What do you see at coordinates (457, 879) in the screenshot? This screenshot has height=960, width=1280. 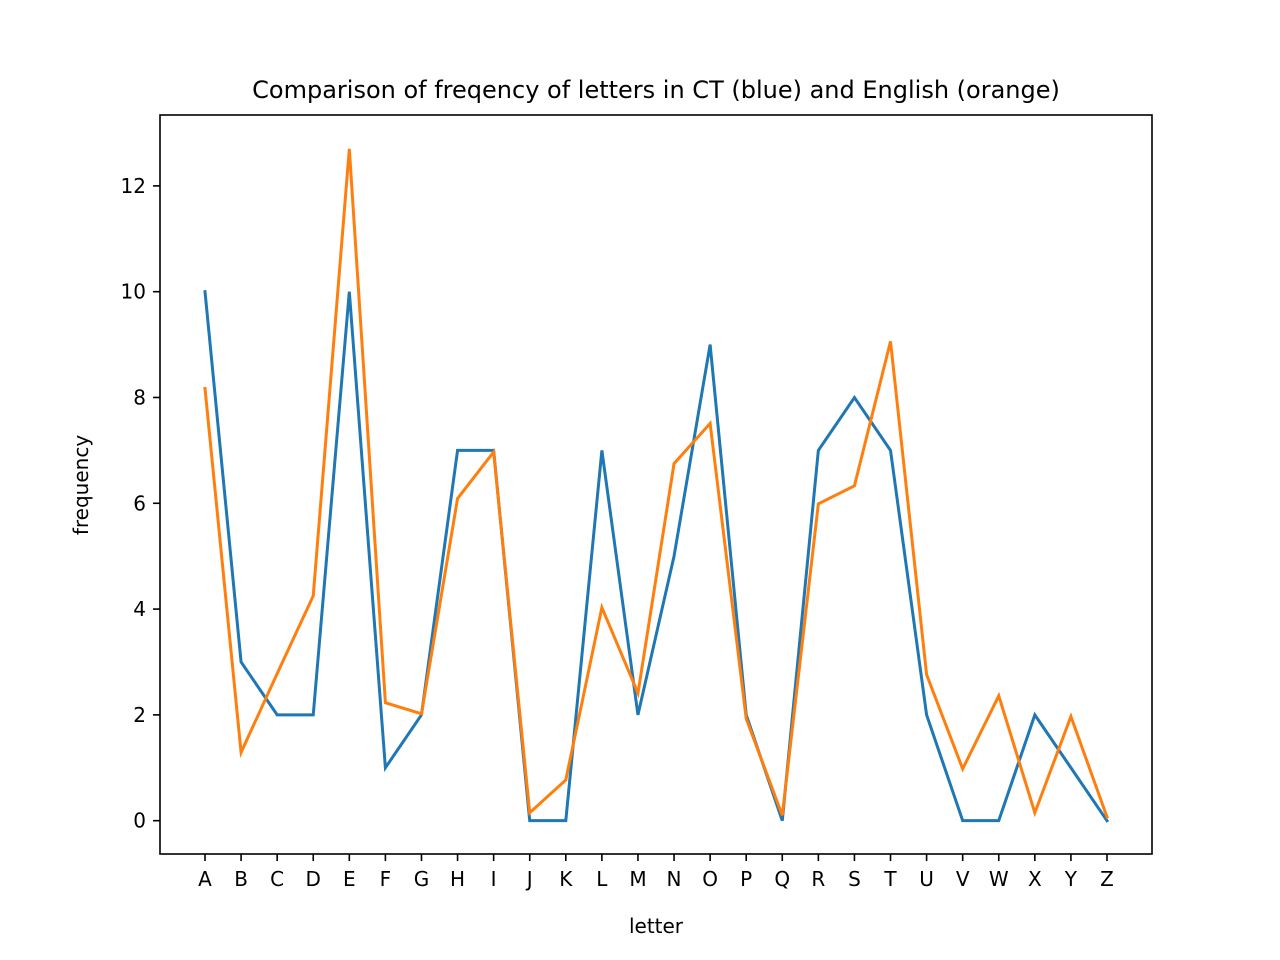 I see `x-tick-label: H` at bounding box center [457, 879].